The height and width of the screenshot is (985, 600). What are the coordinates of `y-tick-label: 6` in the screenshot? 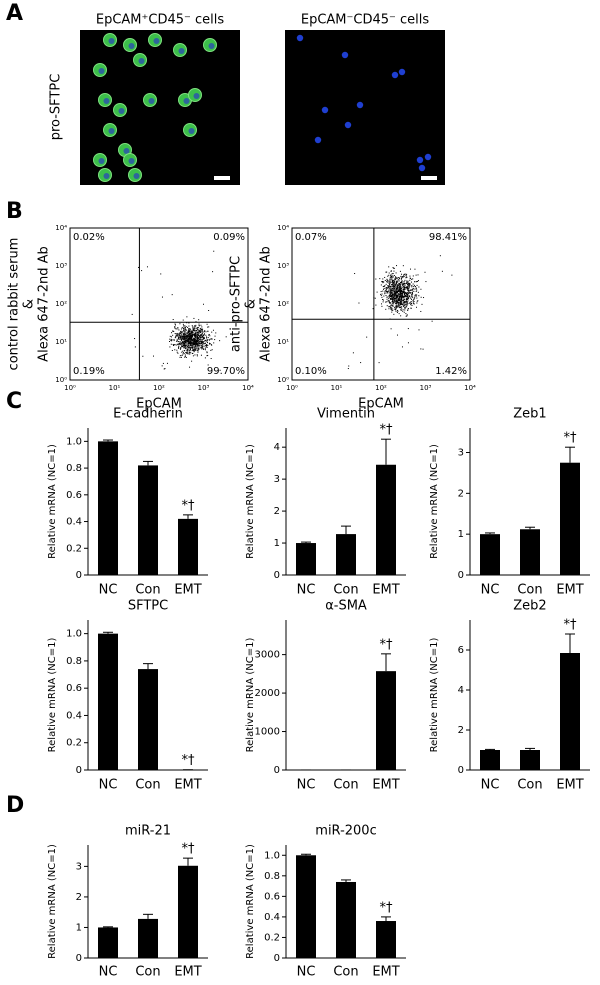 It's located at (461, 650).